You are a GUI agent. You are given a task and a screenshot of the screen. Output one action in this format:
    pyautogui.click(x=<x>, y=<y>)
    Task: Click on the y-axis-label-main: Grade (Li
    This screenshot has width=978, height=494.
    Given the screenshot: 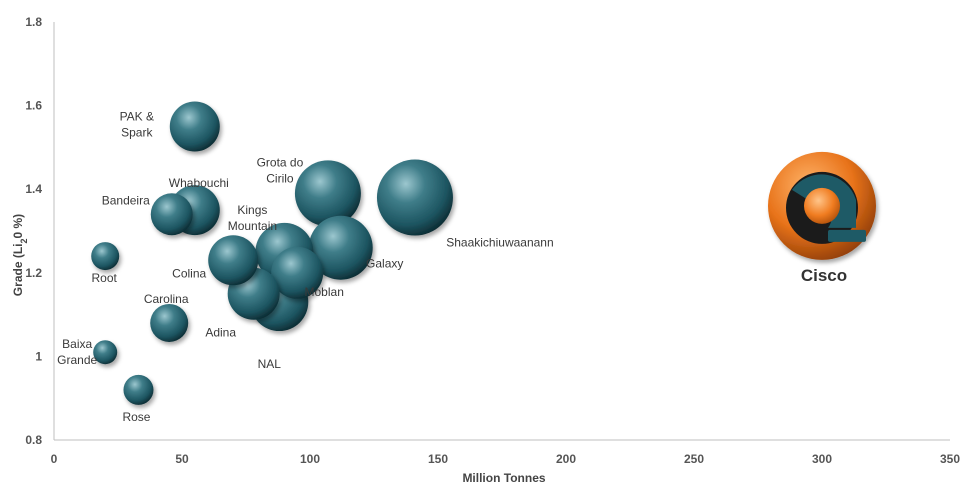 What is the action you would take?
    pyautogui.click(x=18, y=270)
    